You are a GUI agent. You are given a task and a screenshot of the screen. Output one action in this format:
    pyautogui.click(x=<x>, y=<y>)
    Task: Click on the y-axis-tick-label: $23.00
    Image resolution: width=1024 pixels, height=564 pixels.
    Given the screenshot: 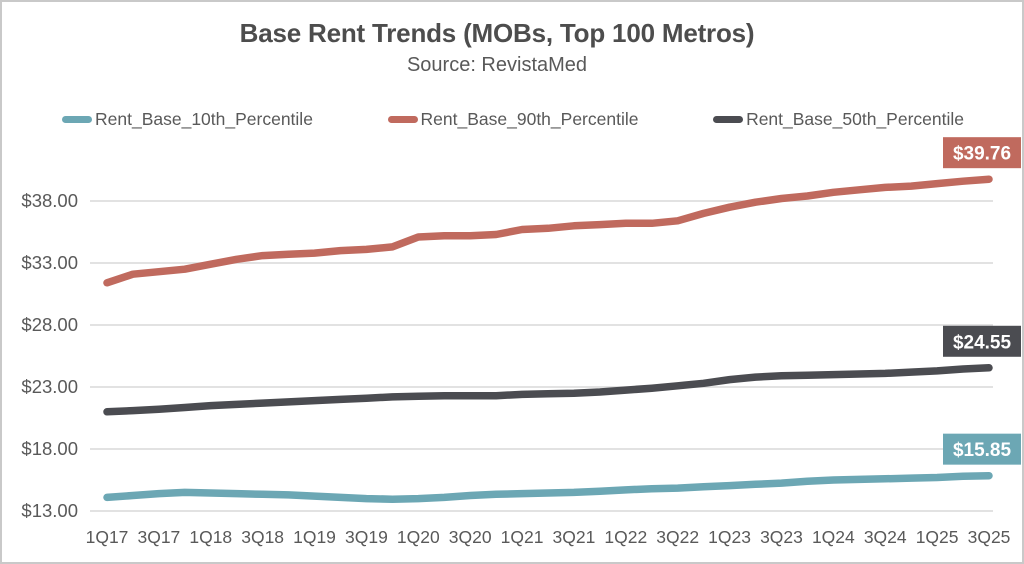 What is the action you would take?
    pyautogui.click(x=49, y=386)
    